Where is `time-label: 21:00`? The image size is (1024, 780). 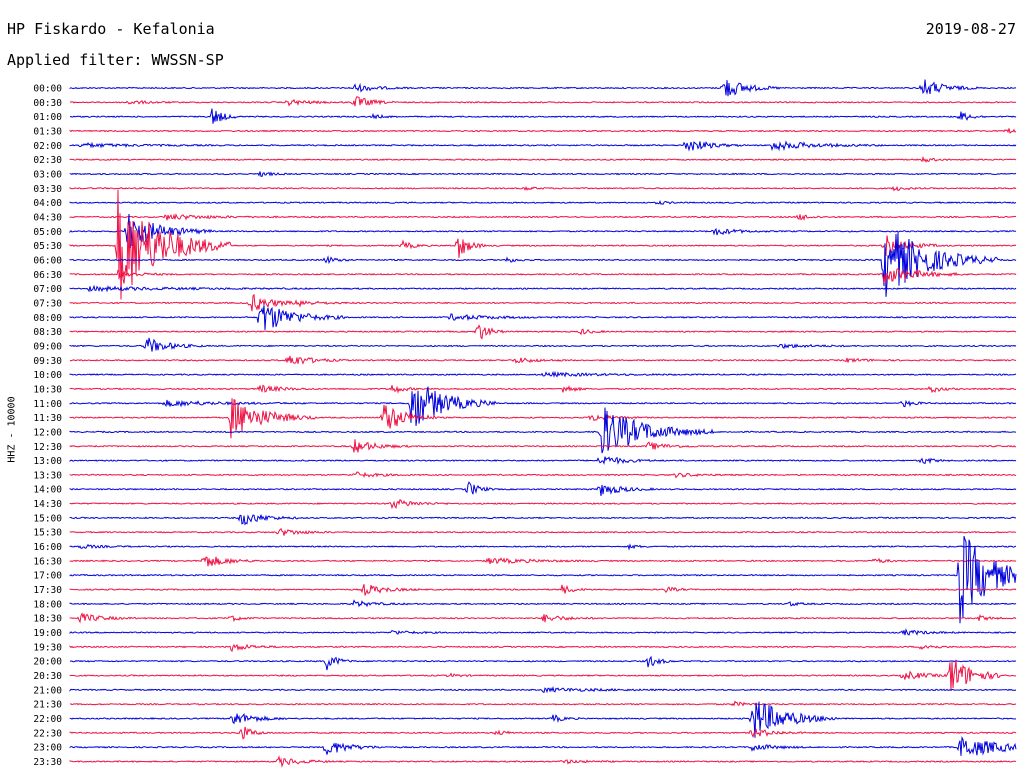
time-label: 21:00 is located at coordinates (47, 690).